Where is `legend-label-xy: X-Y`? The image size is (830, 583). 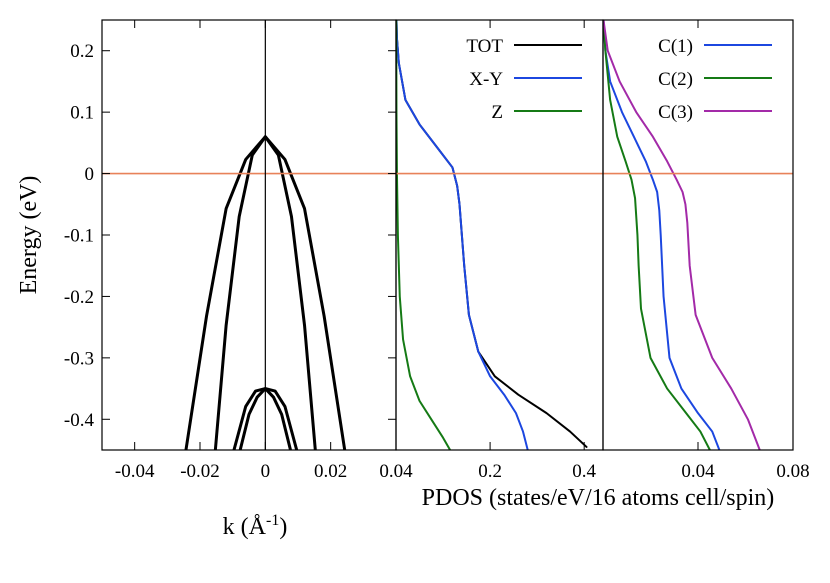
legend-label-xy: X-Y is located at coordinates (486, 79).